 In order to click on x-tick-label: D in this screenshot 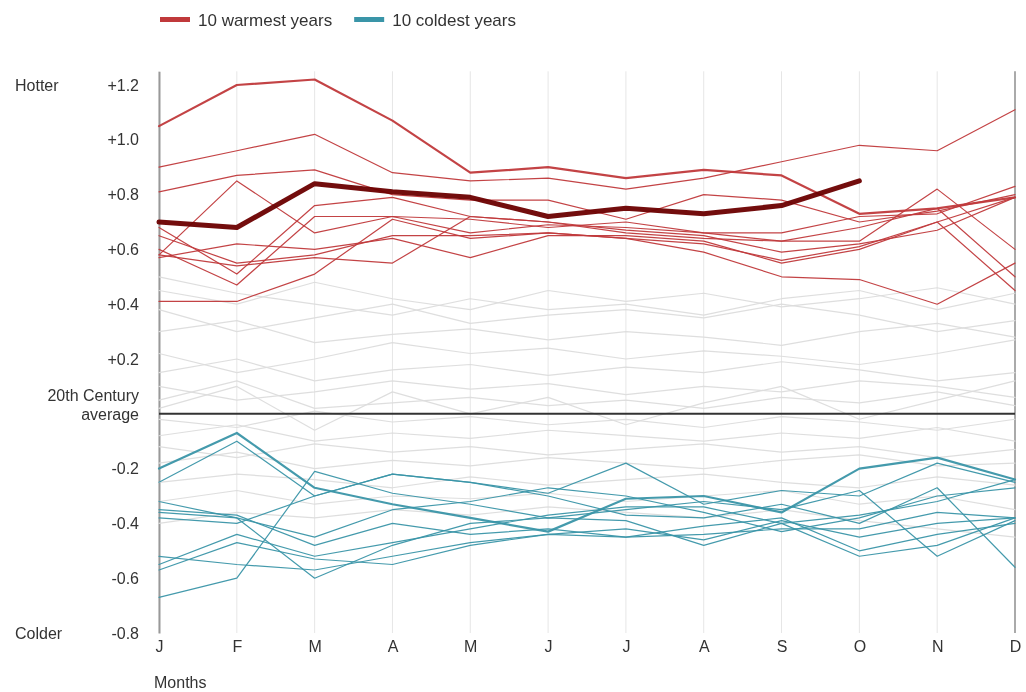, I will do `click(1015, 647)`.